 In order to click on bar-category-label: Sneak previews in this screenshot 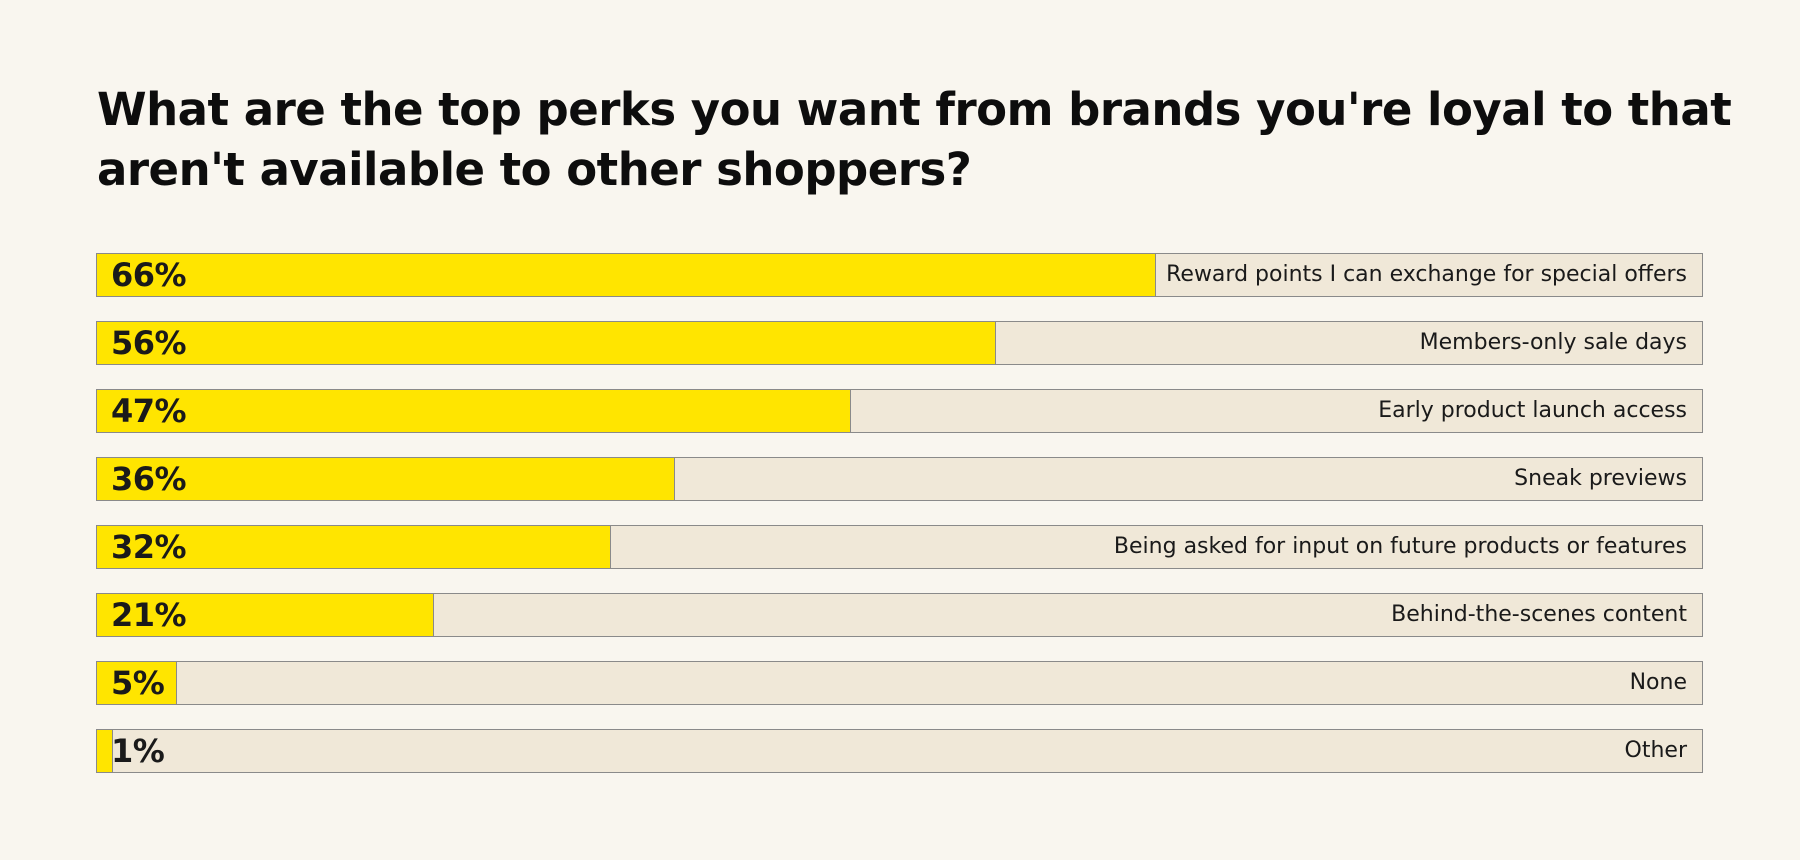, I will do `click(1600, 478)`.